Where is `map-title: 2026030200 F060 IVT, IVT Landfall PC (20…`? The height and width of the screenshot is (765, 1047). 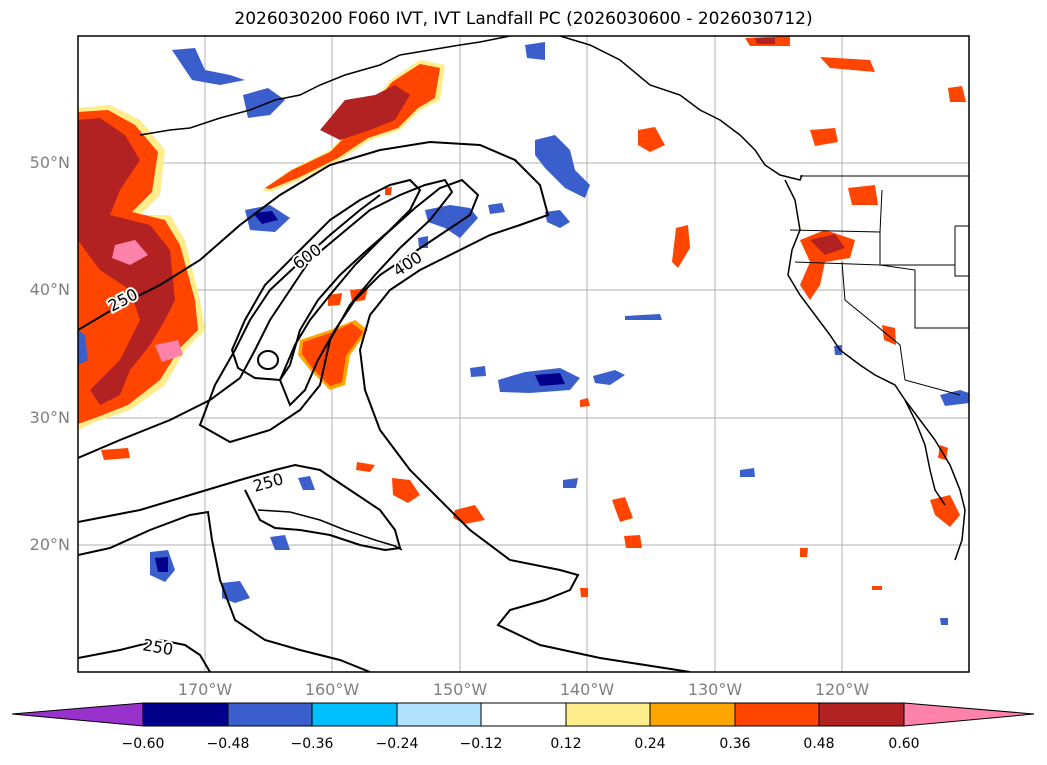
map-title: 2026030200 F060 IVT, IVT Landfall PC (20… is located at coordinates (523, 19).